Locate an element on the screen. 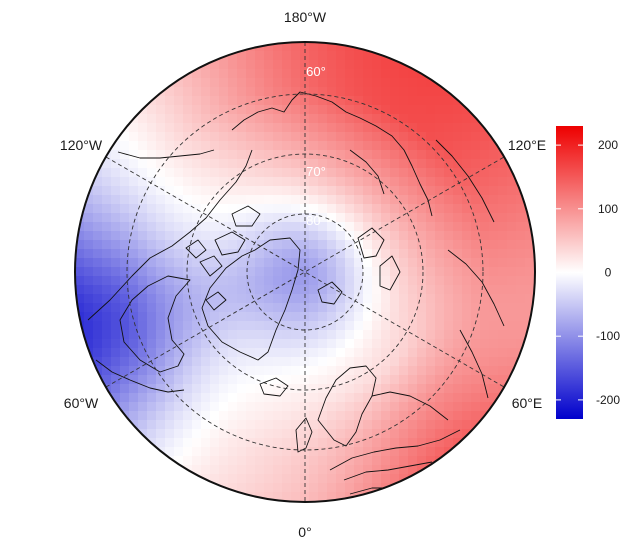 Image resolution: width=625 pixels, height=552 pixels. lat-label-80: 80° is located at coordinates (316, 220).